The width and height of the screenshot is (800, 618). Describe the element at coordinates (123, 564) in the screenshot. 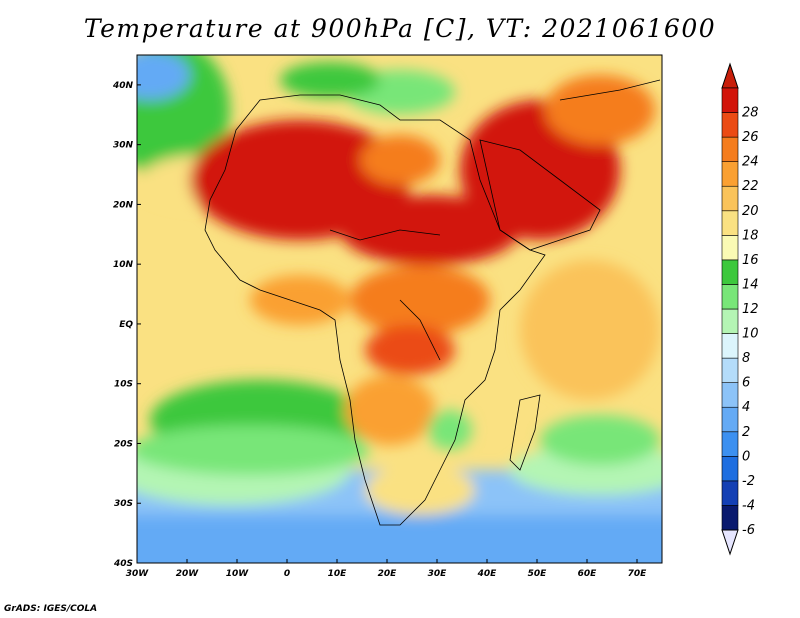

I see `lat-tick-label: 40S` at that location.